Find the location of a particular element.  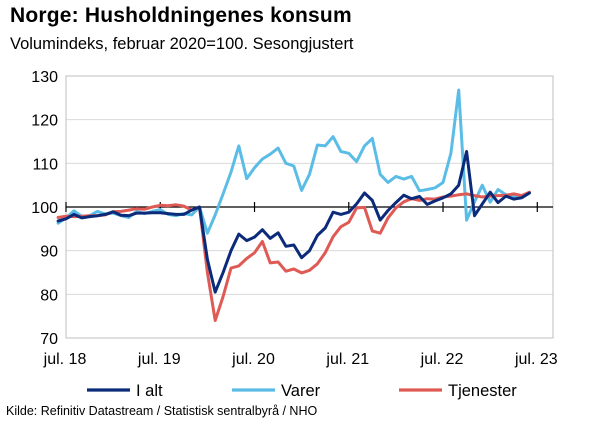

legend-label-tjenester: Tjenester is located at coordinates (482, 391).